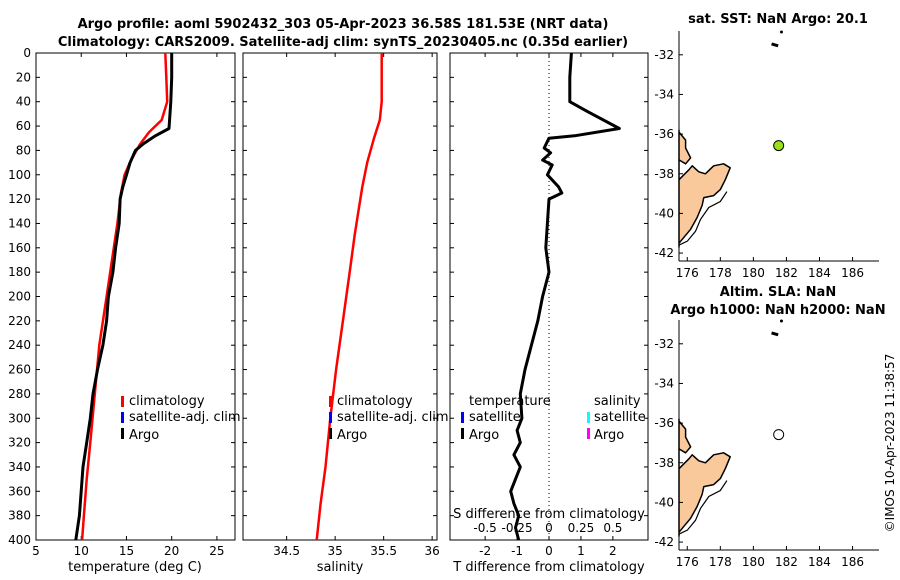 This screenshot has width=900, height=580. I want to click on legend-swatch-climatology, so click(330, 401).